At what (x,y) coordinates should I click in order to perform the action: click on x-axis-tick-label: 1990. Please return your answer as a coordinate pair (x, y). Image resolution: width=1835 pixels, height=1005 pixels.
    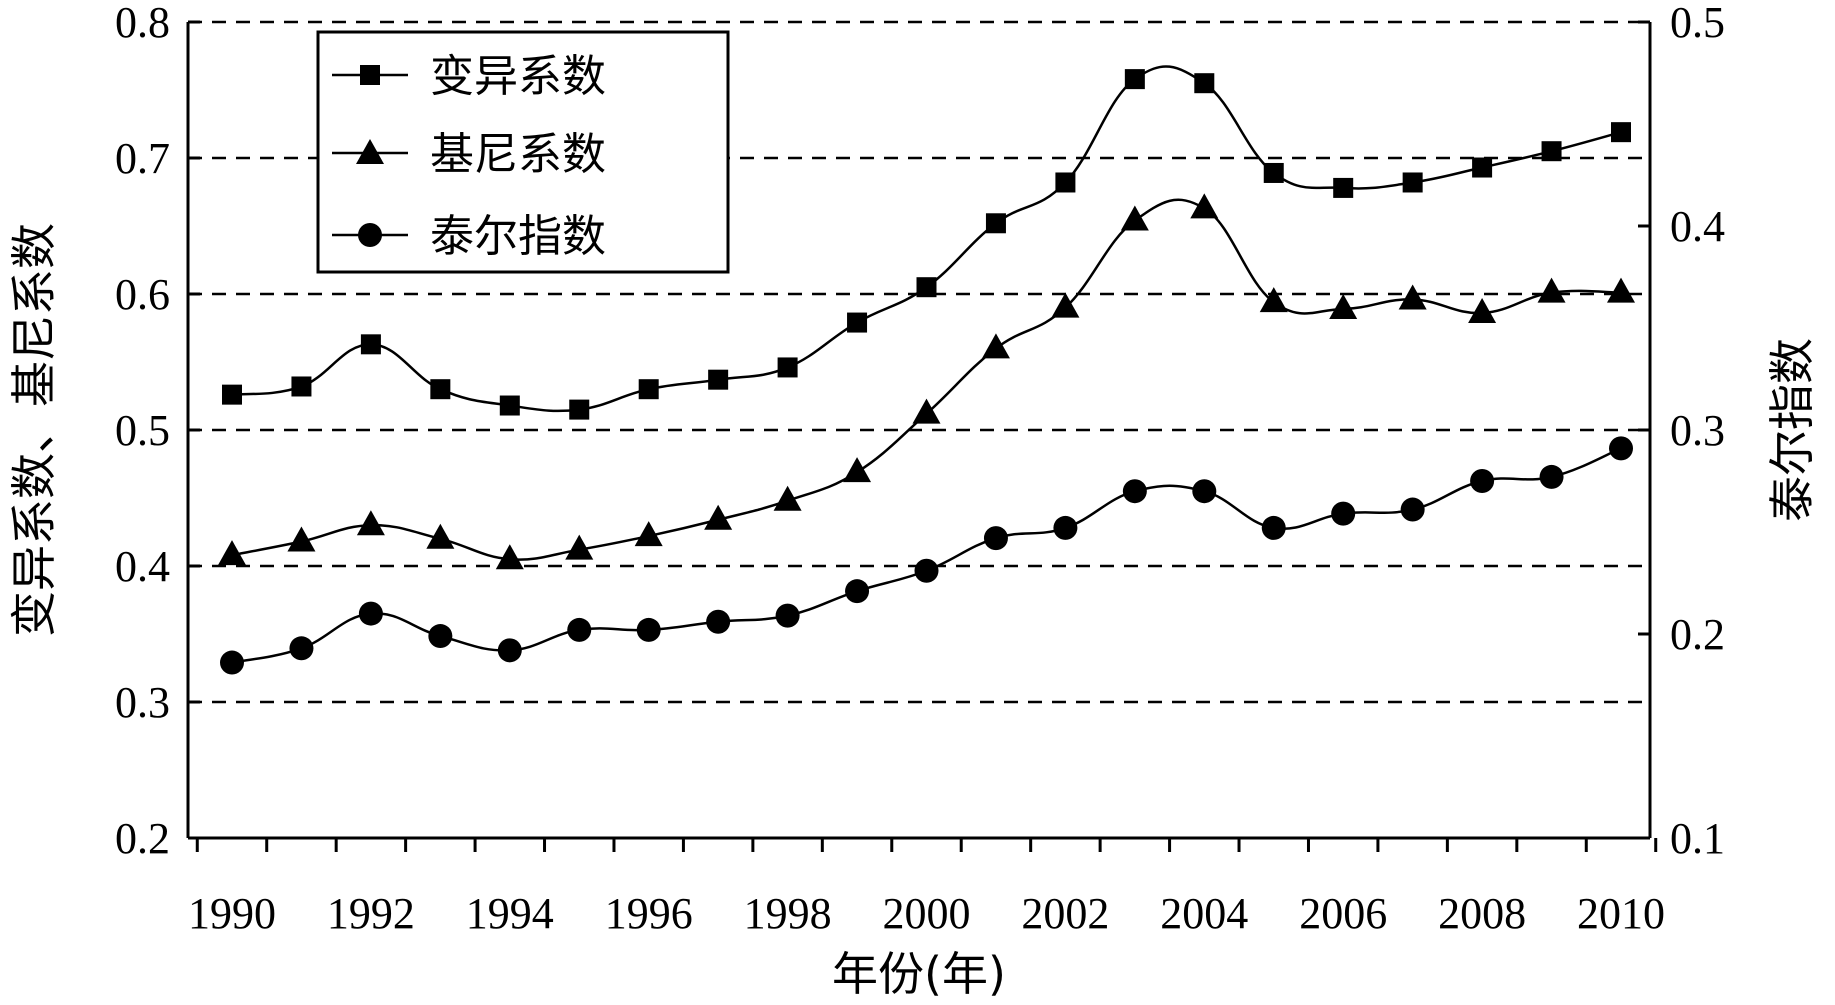
    Looking at the image, I should click on (232, 913).